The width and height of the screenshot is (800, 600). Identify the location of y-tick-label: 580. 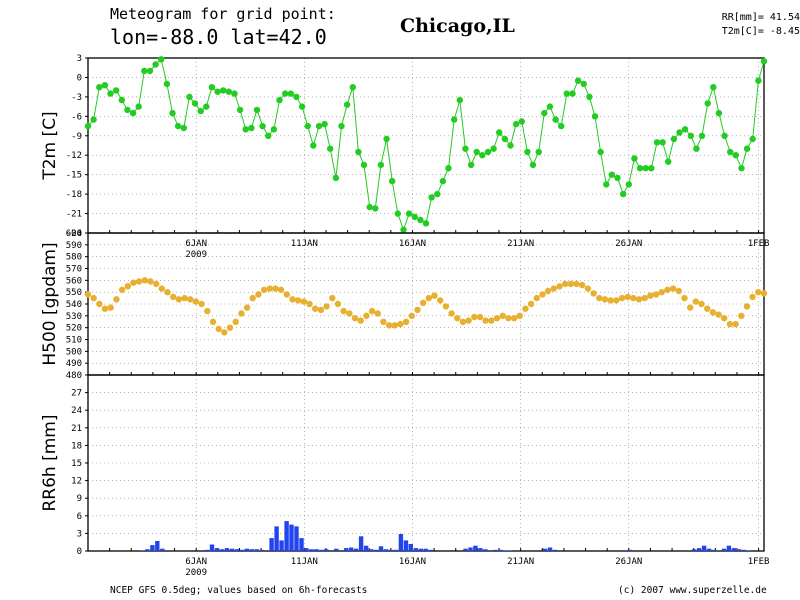
(74, 258).